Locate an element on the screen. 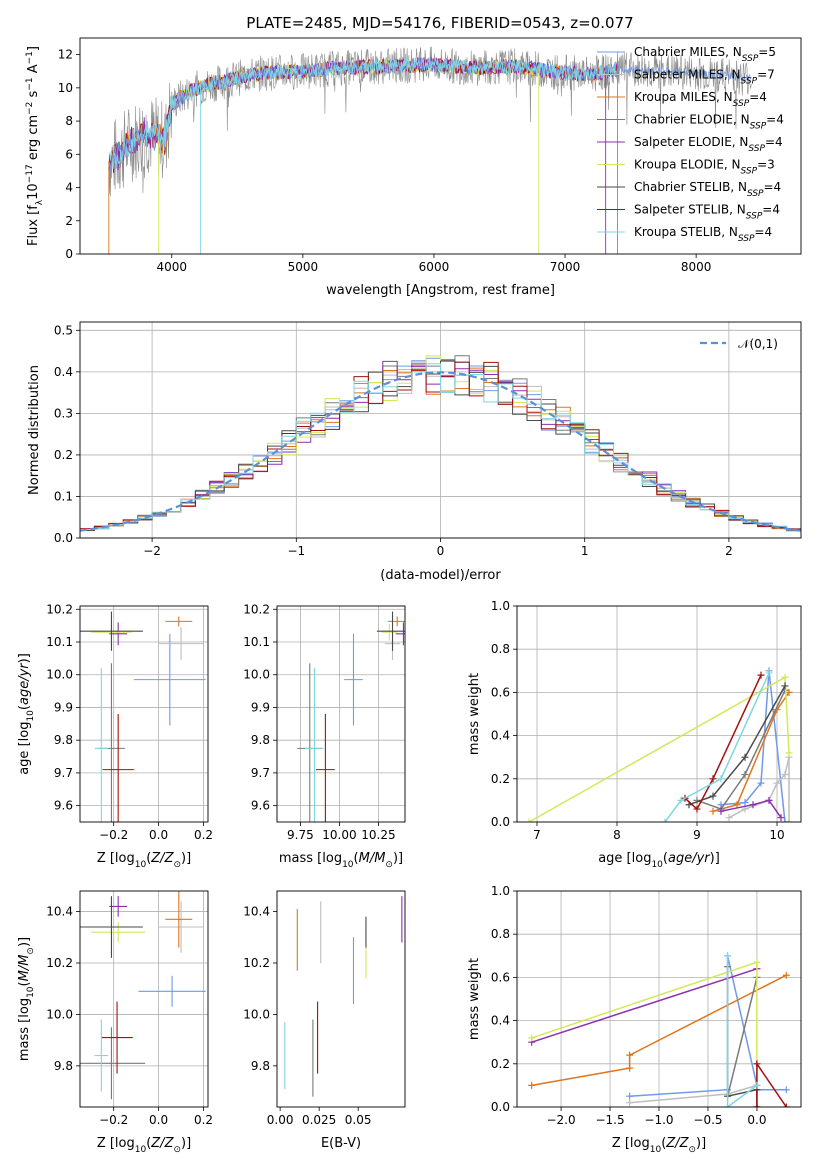 The width and height of the screenshot is (819, 1170). x-tick-label: −0.2 is located at coordinates (113, 835).